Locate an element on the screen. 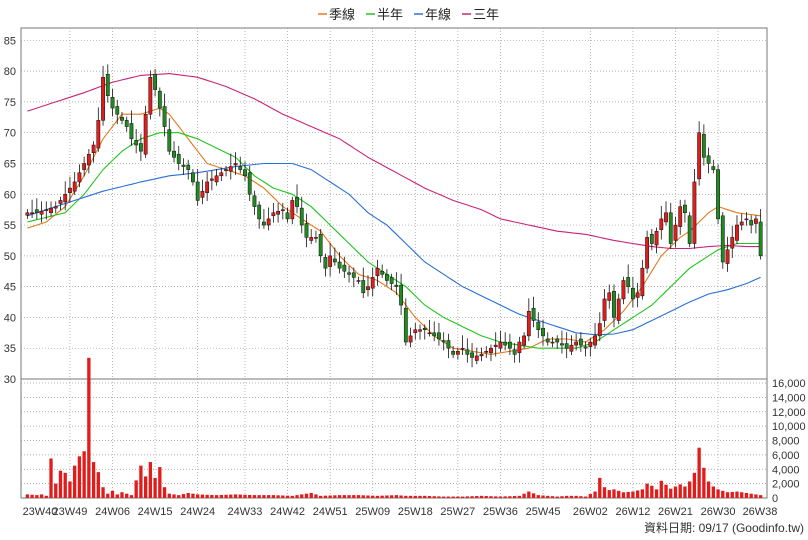 This screenshot has height=540, width=808. volume-tick-label: 0 is located at coordinates (775, 499).